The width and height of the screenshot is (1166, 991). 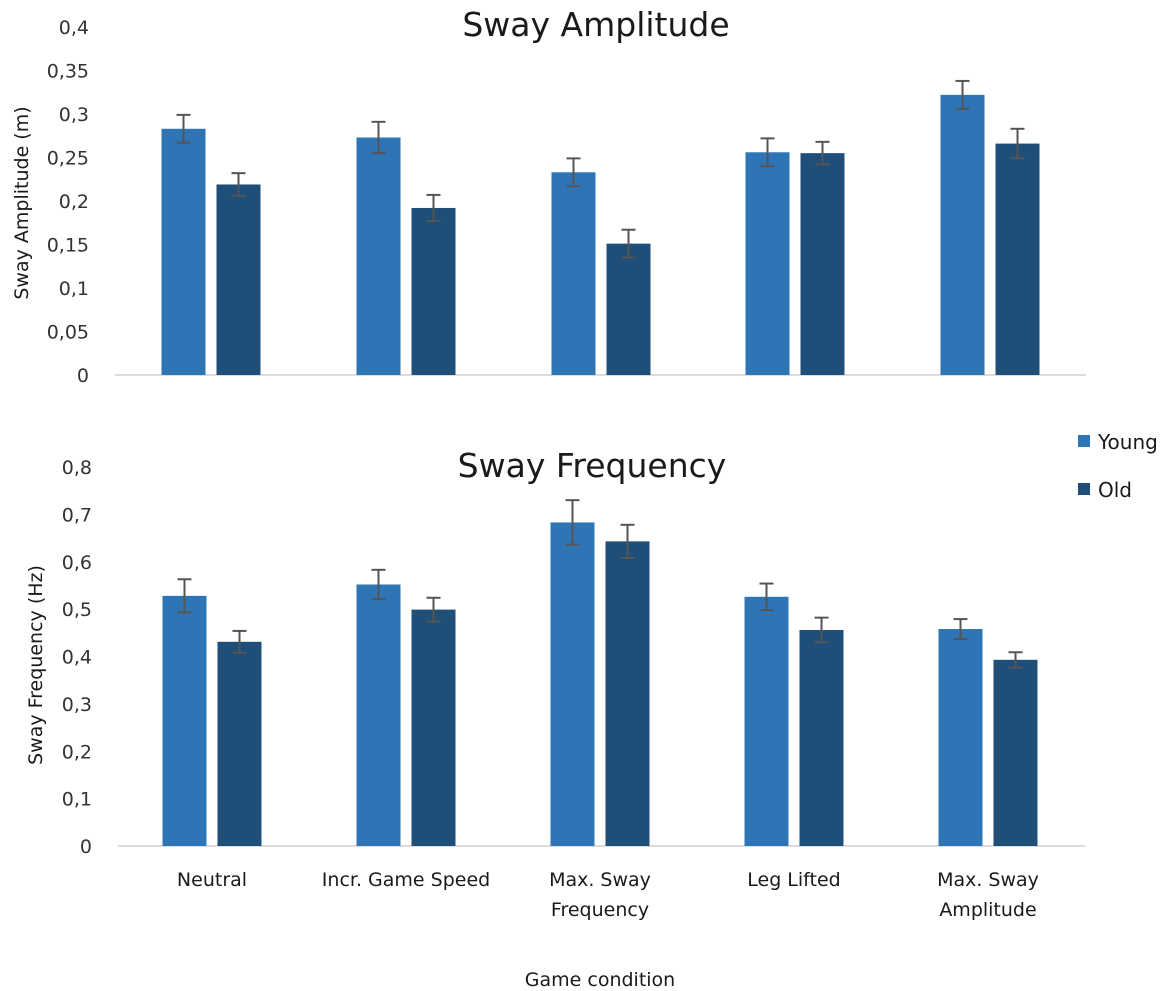 I want to click on legend: Young Old, so click(x=1118, y=466).